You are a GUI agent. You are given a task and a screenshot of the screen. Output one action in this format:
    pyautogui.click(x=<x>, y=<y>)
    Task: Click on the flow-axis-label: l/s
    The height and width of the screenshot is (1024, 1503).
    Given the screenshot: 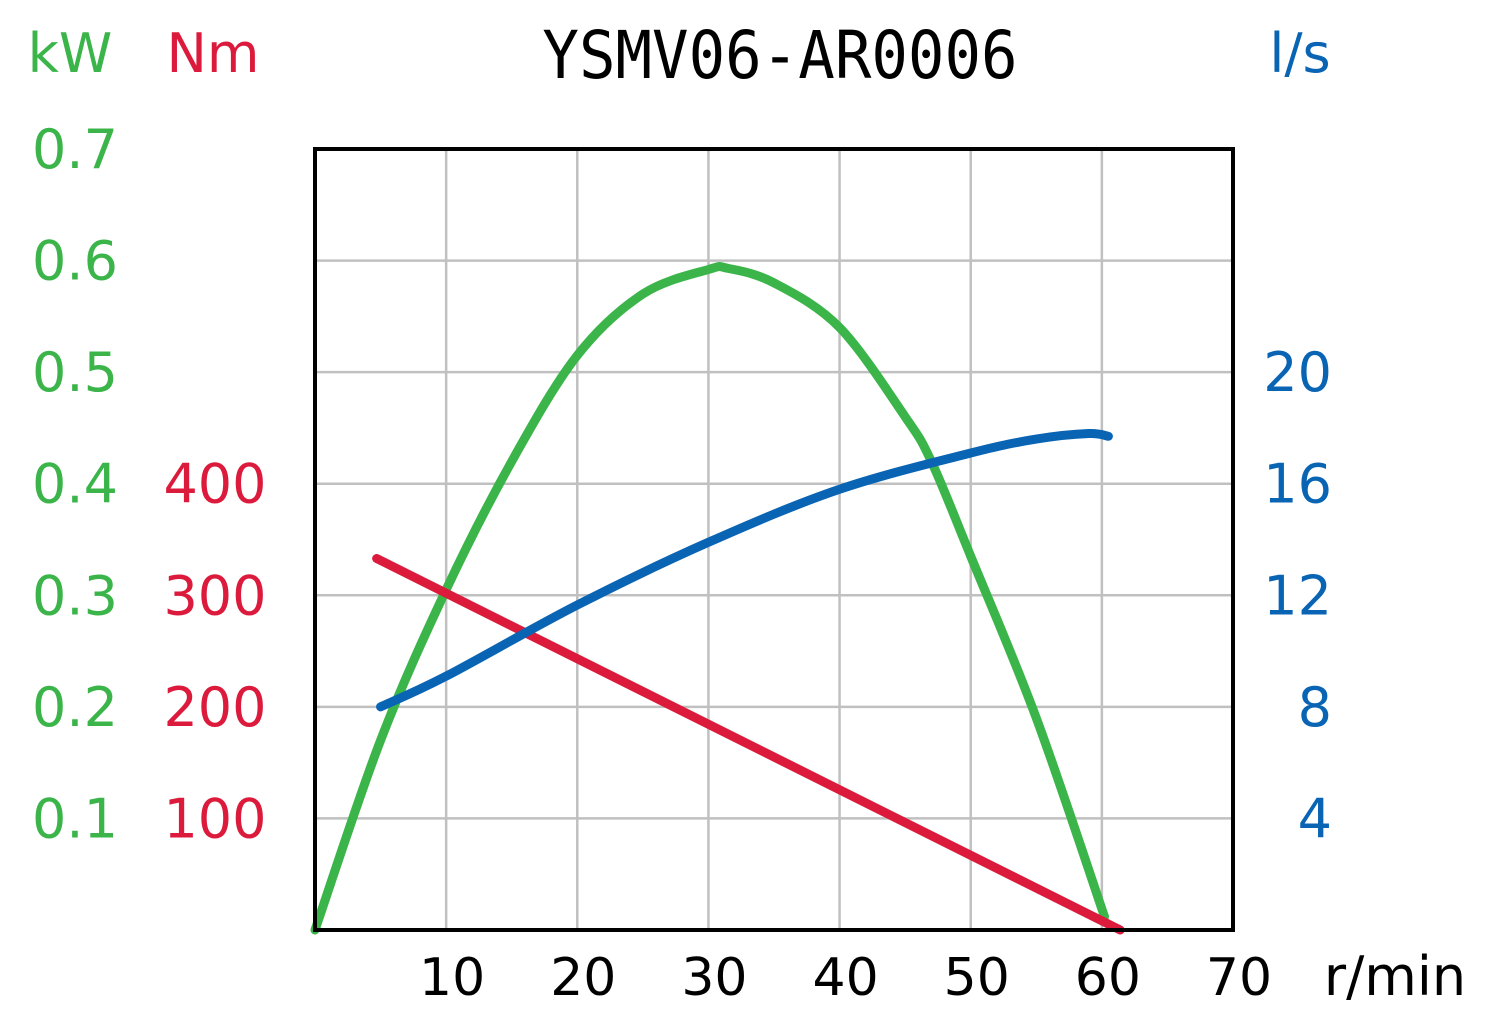 What is the action you would take?
    pyautogui.click(x=1299, y=53)
    